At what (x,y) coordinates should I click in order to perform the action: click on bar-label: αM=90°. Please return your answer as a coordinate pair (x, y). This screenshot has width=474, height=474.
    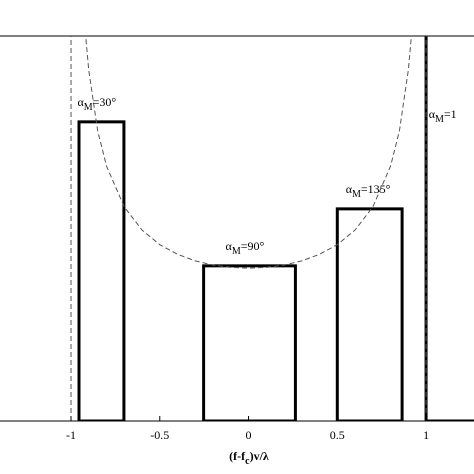
    Looking at the image, I should click on (245, 248).